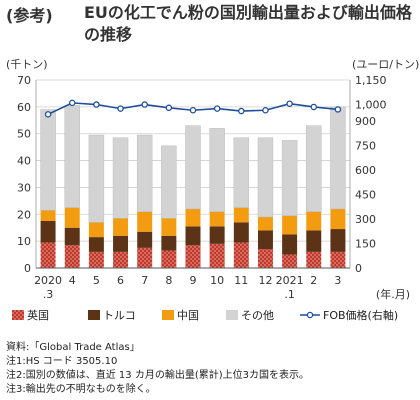  I want to click on legend-china-label: 中国, so click(188, 315).